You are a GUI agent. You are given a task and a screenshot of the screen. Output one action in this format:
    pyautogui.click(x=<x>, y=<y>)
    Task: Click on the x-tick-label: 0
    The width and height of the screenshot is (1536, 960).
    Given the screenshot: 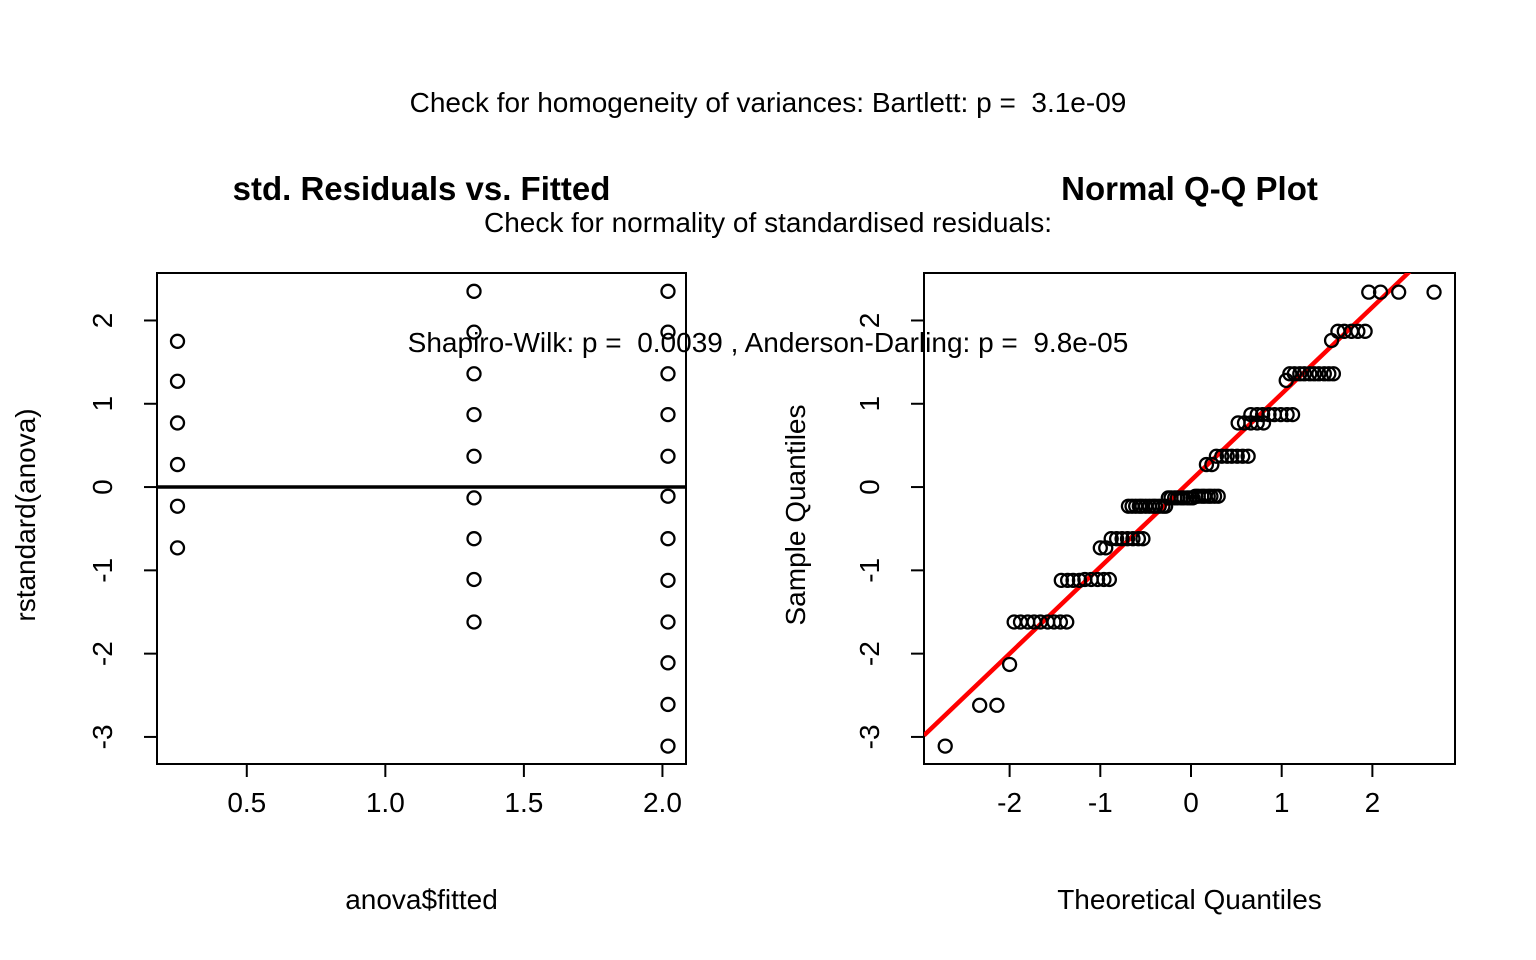 What is the action you would take?
    pyautogui.click(x=1191, y=802)
    